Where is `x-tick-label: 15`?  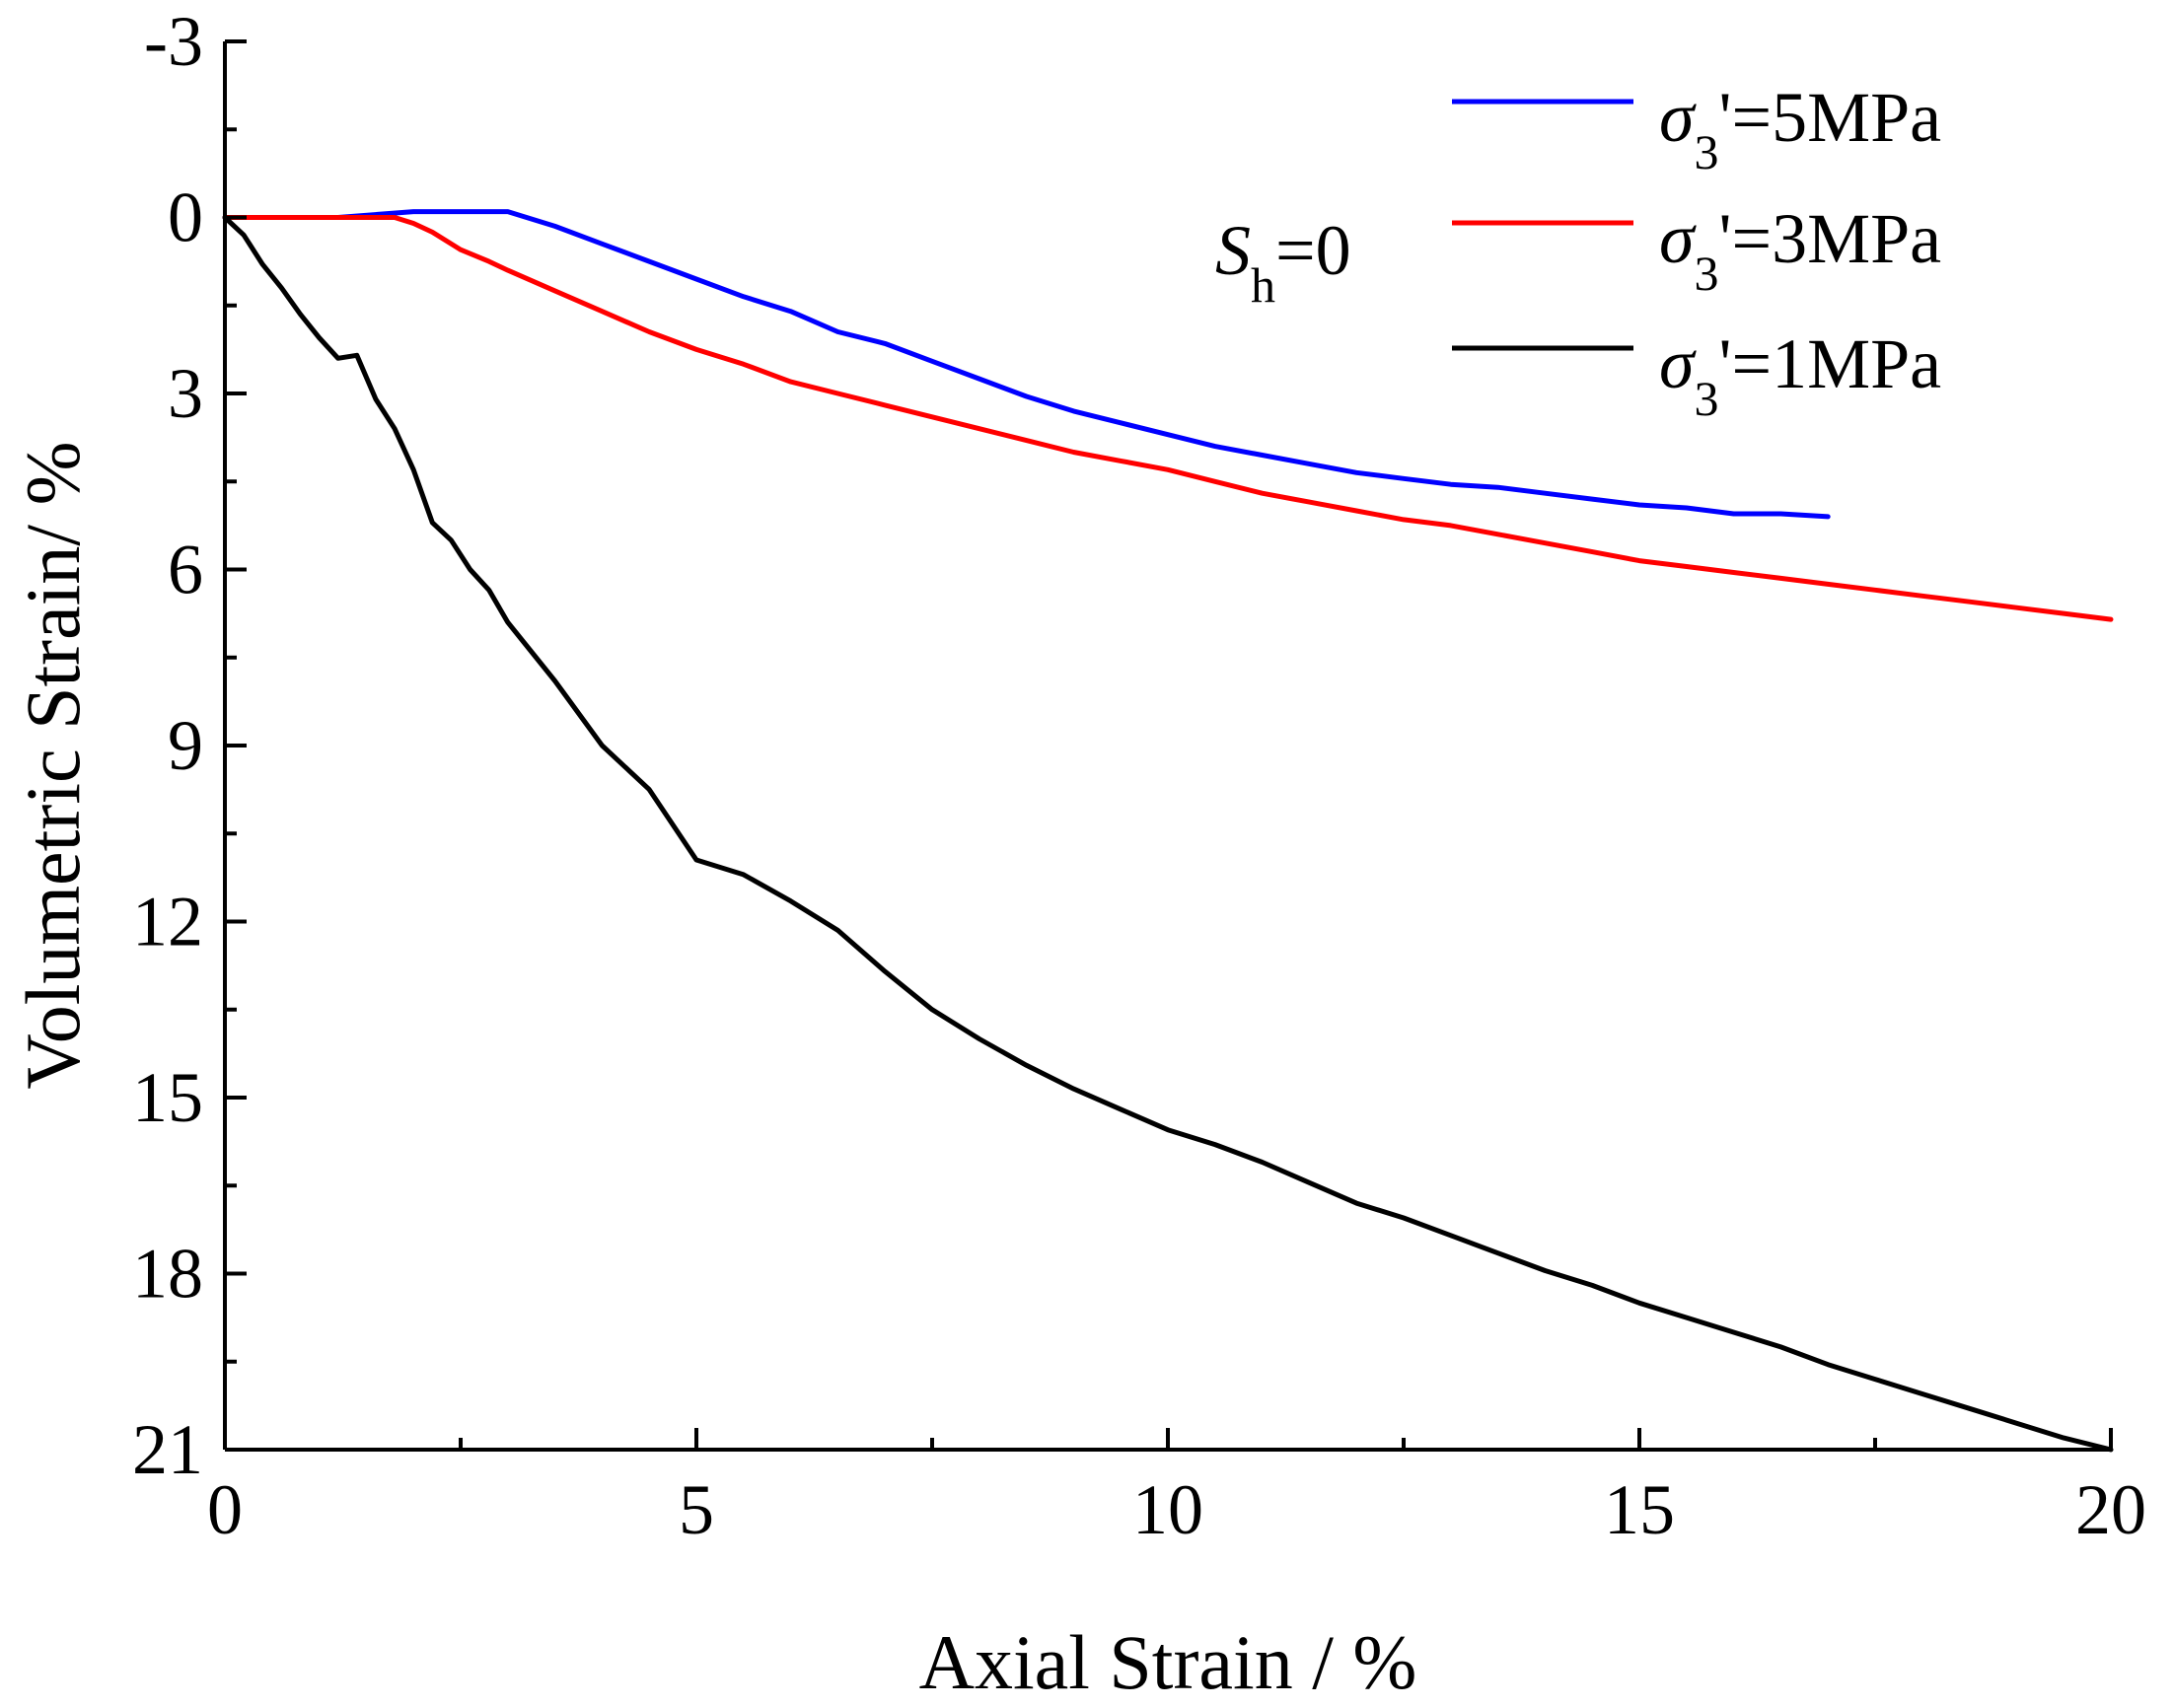 x-tick-label: 15 is located at coordinates (1639, 1509).